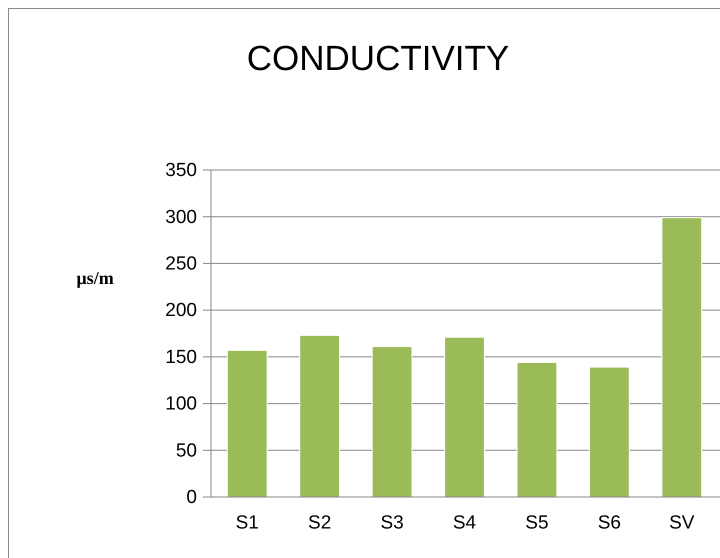 The height and width of the screenshot is (558, 720). Describe the element at coordinates (320, 523) in the screenshot. I see `x-tick-label: S2` at that location.